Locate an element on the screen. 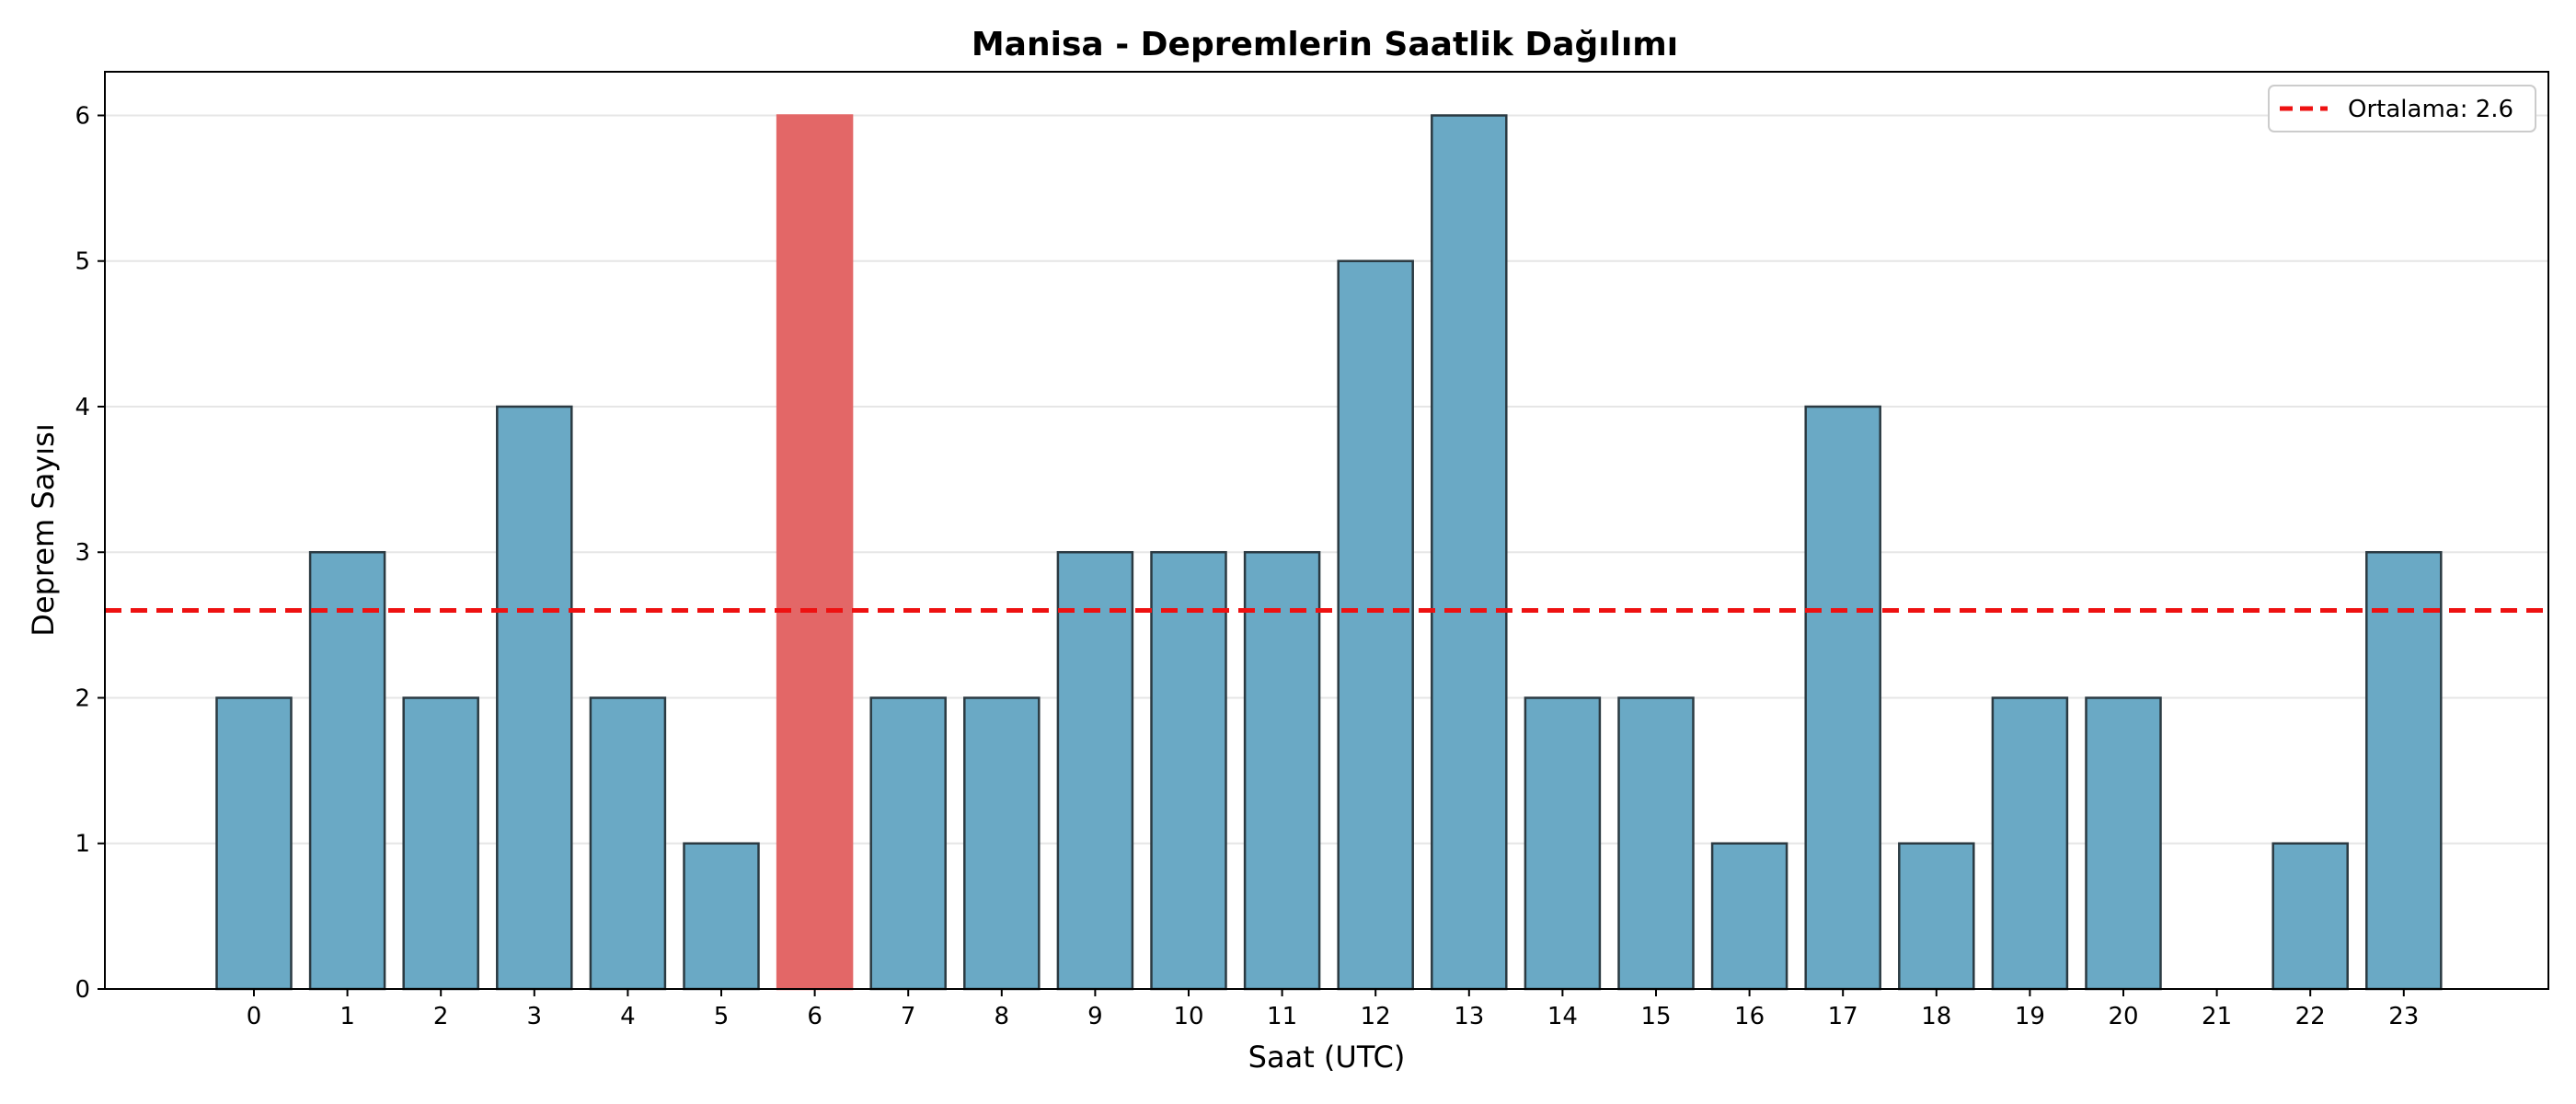  x-tick-label: 13 is located at coordinates (1469, 1016).